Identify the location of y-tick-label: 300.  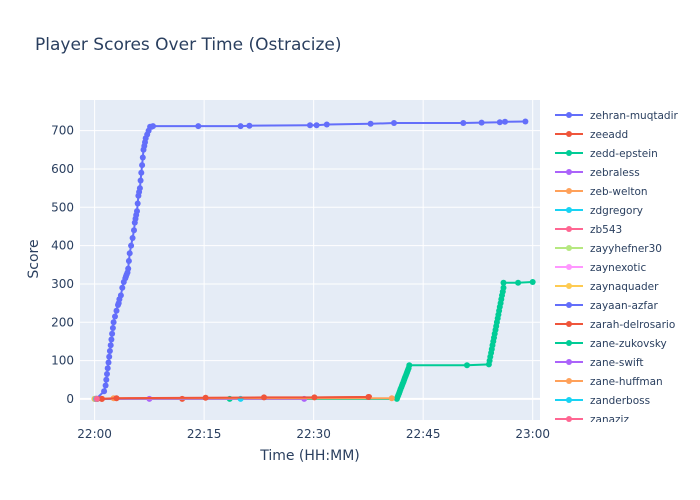
(62, 284).